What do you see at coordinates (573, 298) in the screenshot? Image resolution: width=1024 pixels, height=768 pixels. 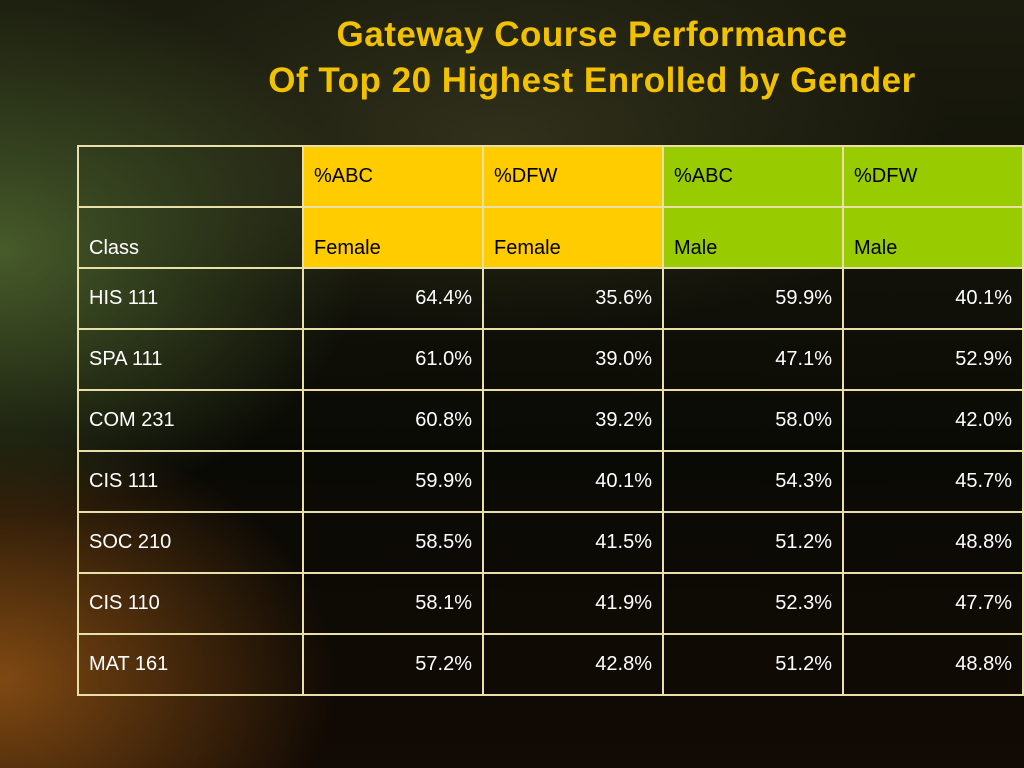 I see `female-dfw-cell: 35.6%` at bounding box center [573, 298].